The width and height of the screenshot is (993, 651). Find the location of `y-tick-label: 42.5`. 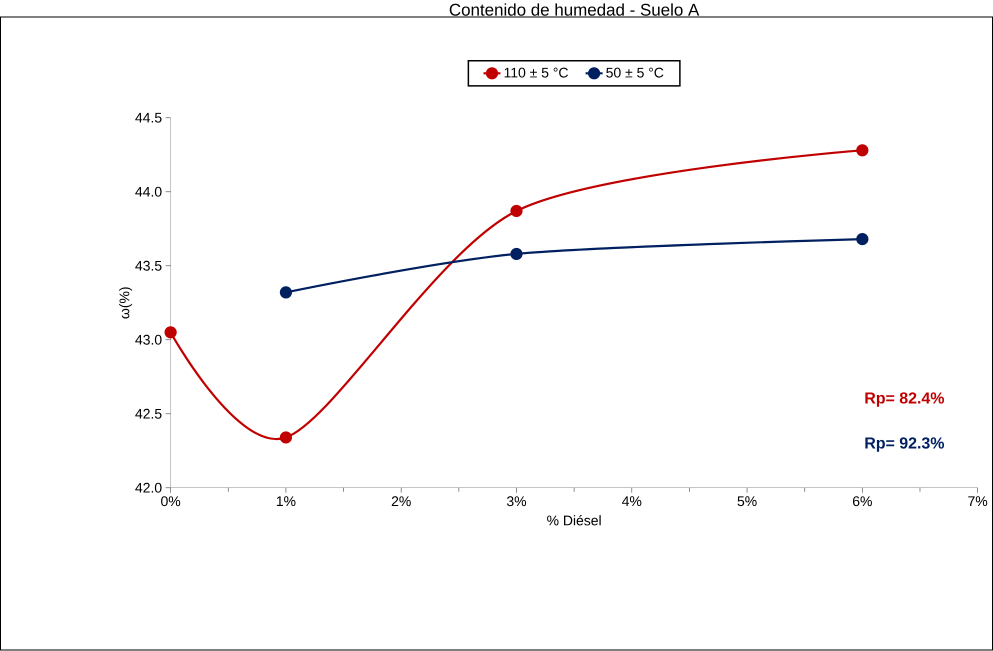

y-tick-label: 42.5 is located at coordinates (148, 414).